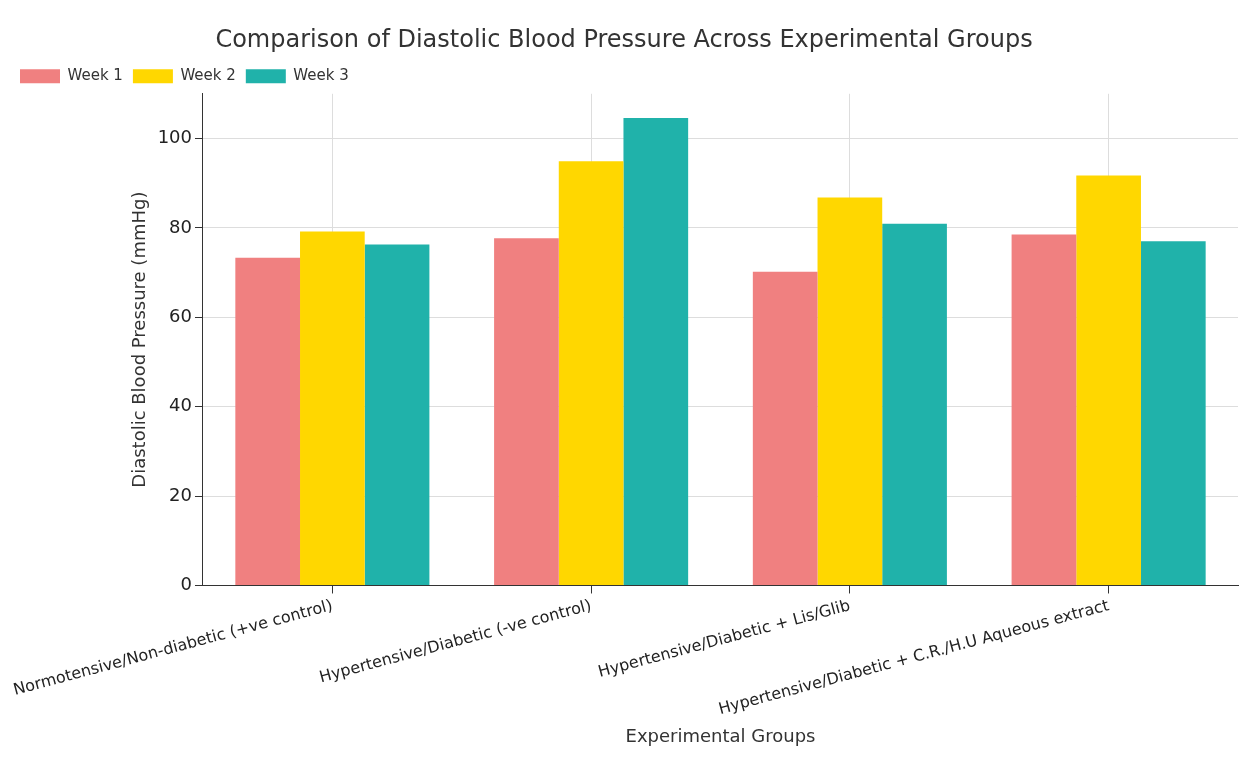 This screenshot has height=758, width=1246. What do you see at coordinates (180, 405) in the screenshot?
I see `y-tick-label: 40` at bounding box center [180, 405].